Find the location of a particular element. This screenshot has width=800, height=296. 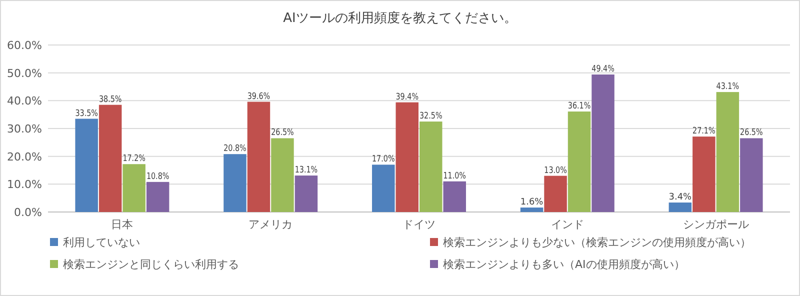

y-tick-label: 0.0% is located at coordinates (28, 212).